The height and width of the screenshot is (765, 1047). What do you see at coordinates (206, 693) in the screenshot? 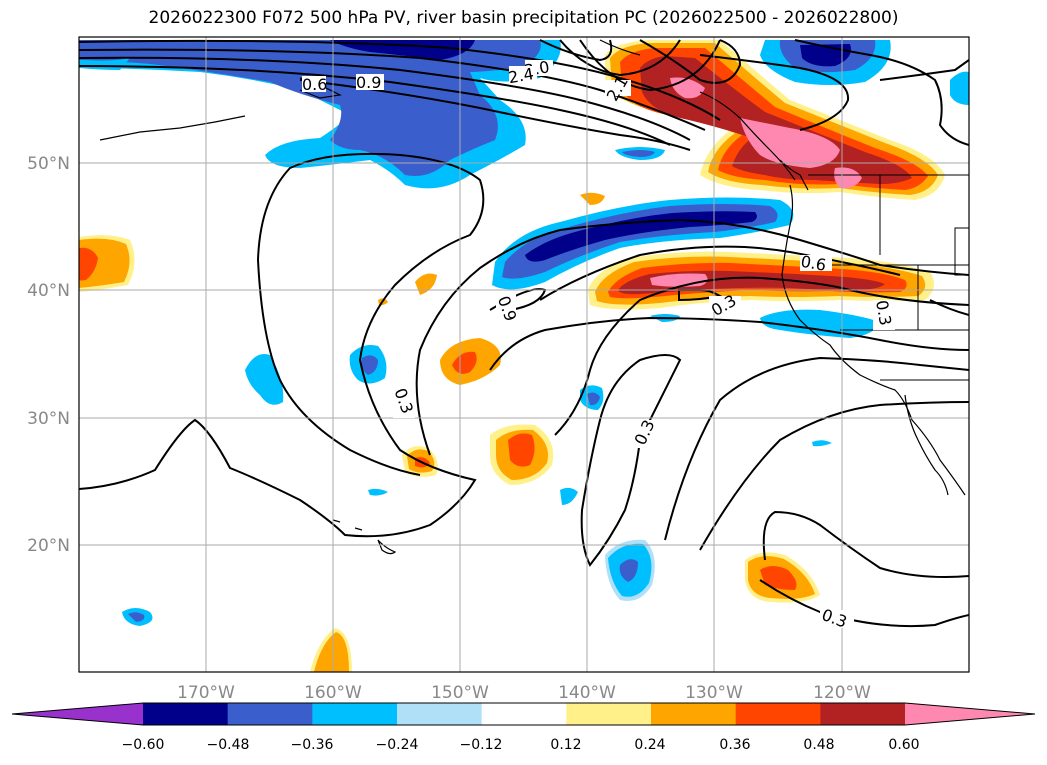
I see `lon-tick-label: 170°W` at bounding box center [206, 693].